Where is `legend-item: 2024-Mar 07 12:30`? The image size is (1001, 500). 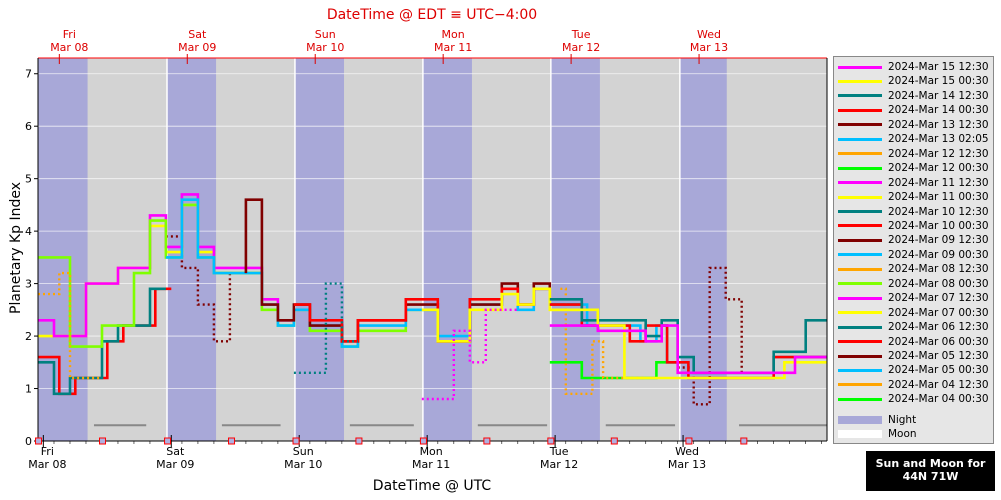
legend-item: 2024-Mar 07 12:30 is located at coordinates (913, 298).